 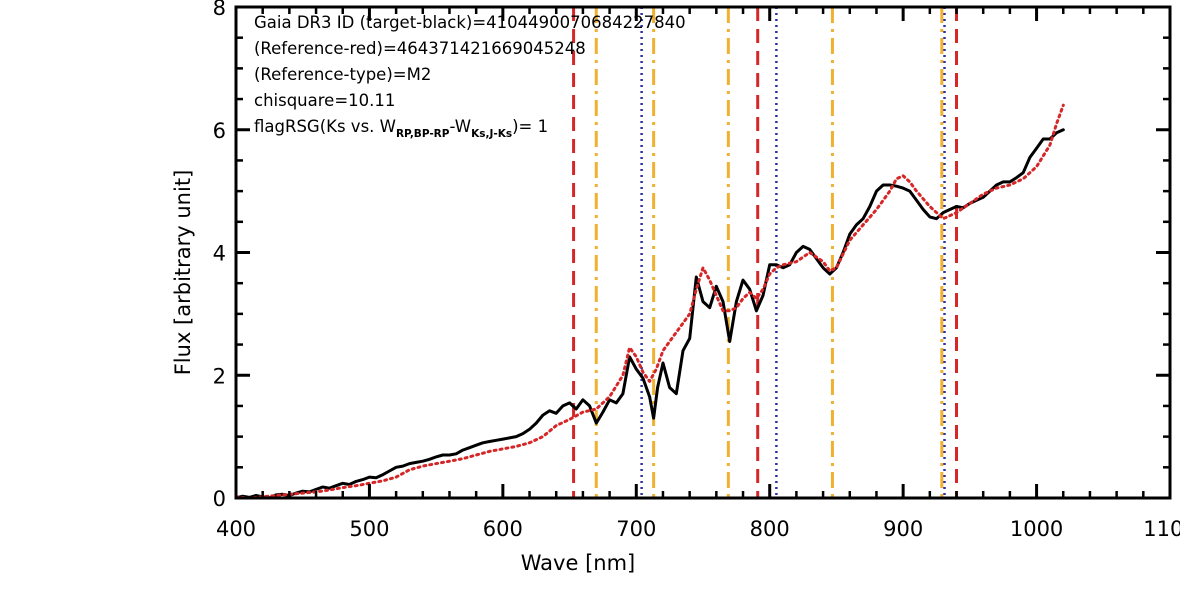 What do you see at coordinates (369, 529) in the screenshot?
I see `x-tick-label: 500` at bounding box center [369, 529].